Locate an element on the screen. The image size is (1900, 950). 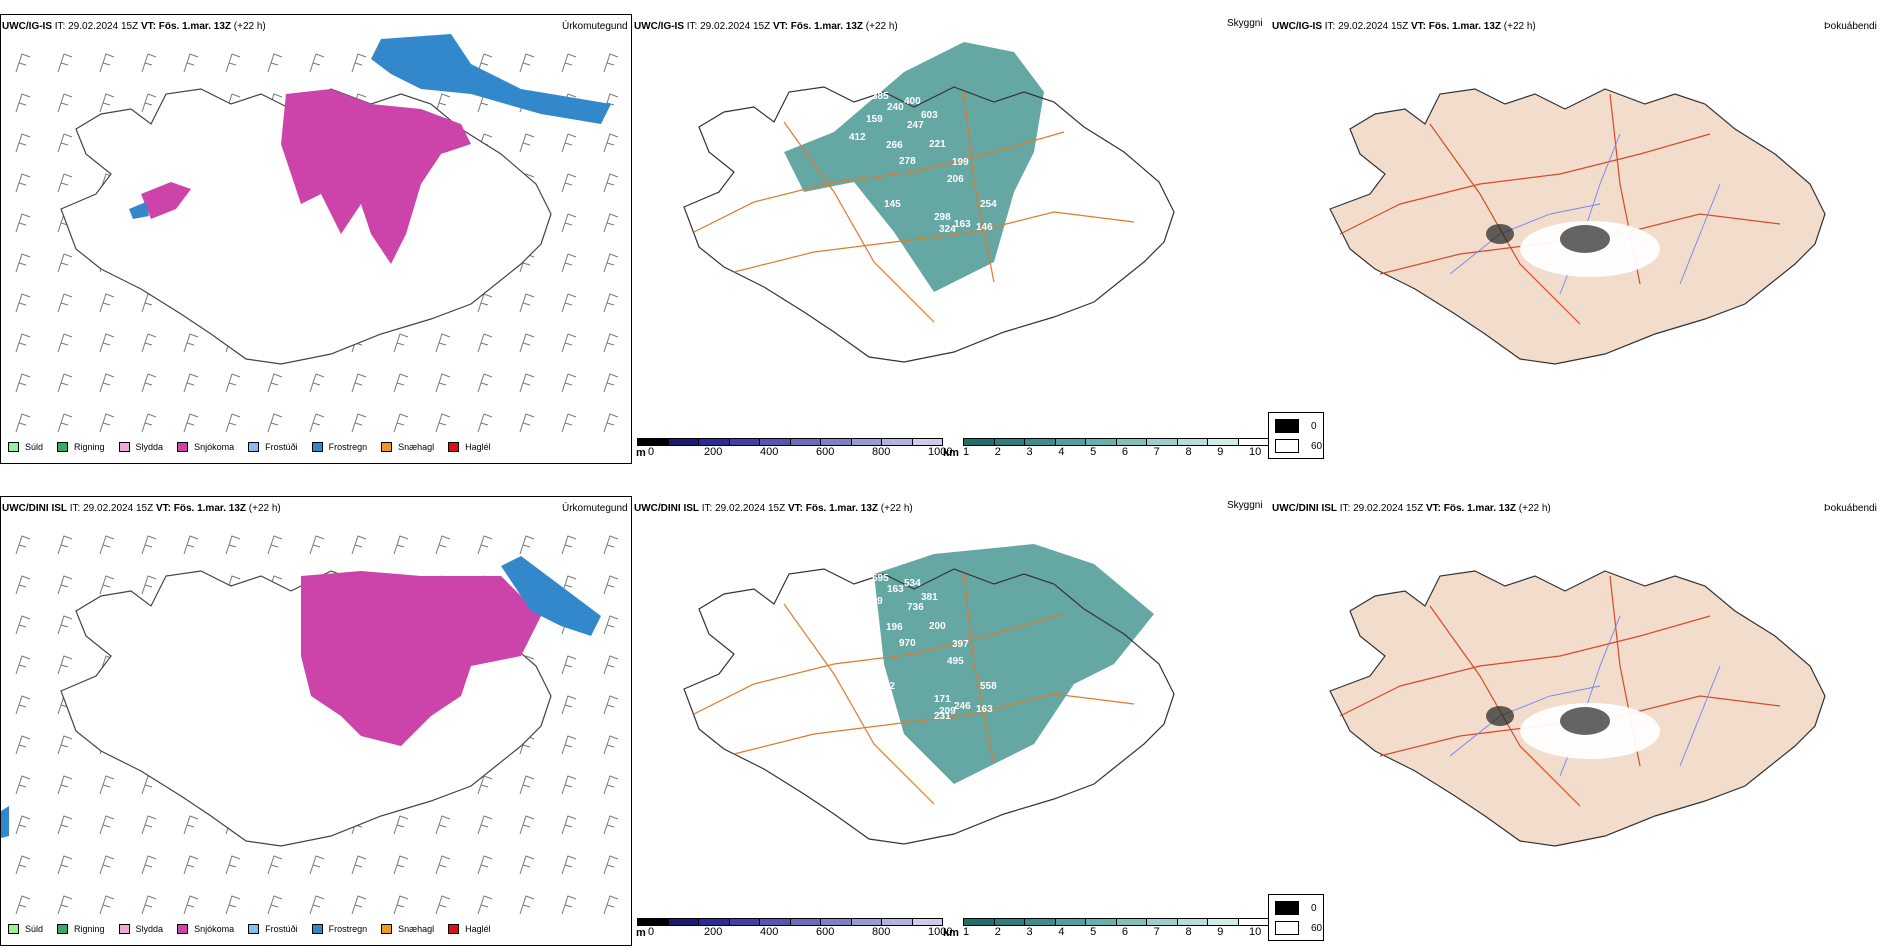
legend-label: Snæhagl is located at coordinates (416, 447).